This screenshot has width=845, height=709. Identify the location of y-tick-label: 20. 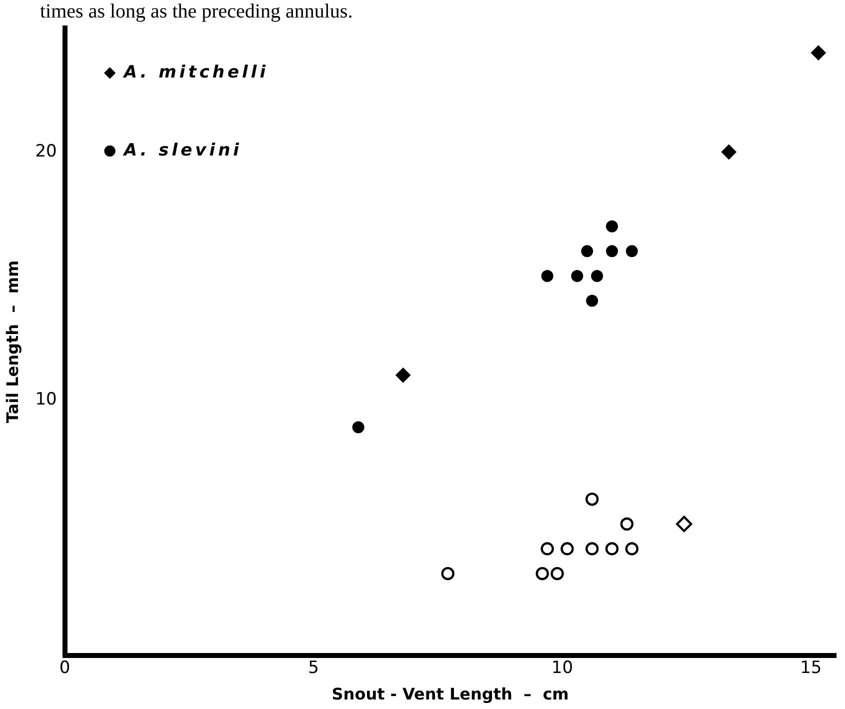
(46, 151).